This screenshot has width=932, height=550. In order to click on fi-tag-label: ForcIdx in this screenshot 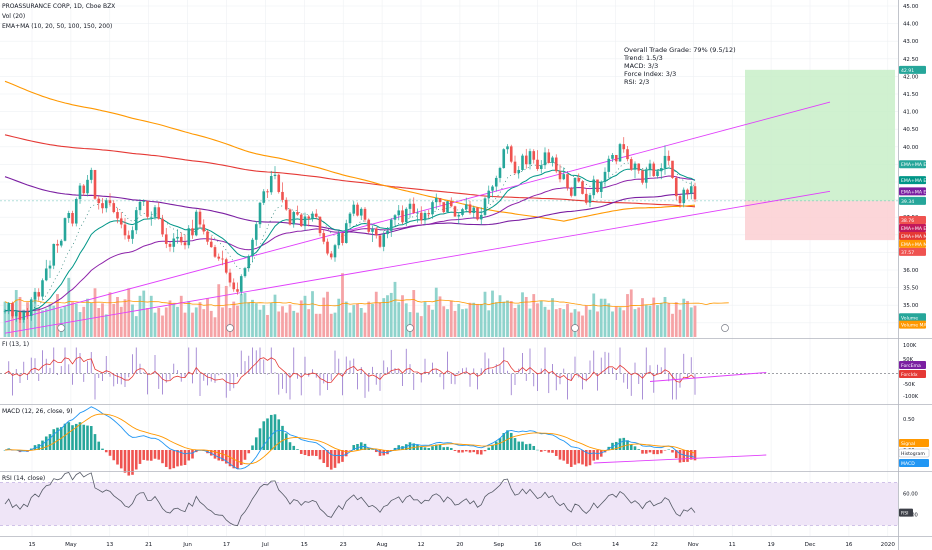, I will do `click(909, 375)`.